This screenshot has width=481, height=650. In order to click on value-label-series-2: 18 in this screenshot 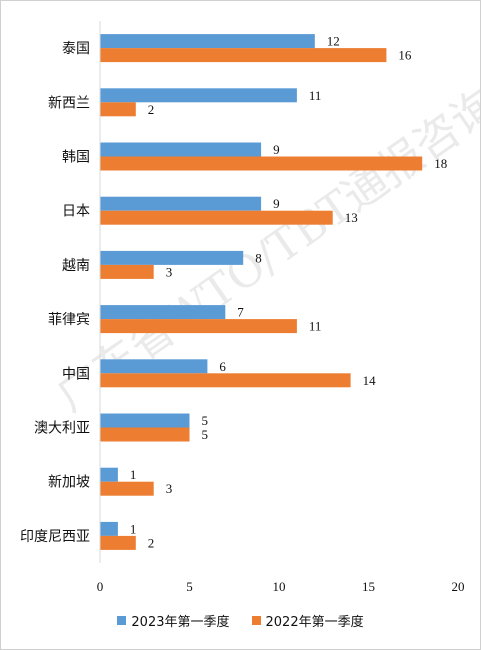, I will do `click(440, 163)`.